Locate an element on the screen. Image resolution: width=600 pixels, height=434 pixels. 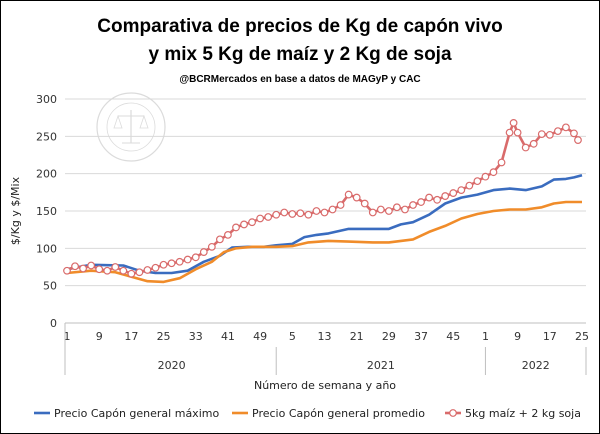
chart-title-line2: y mix 5 Kg de maíz y 2 Kg de soja is located at coordinates (299, 54).